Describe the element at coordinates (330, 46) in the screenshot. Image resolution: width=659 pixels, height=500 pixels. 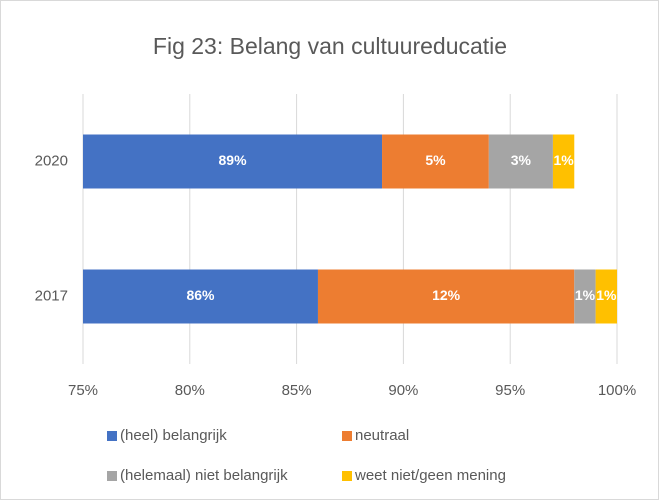
I see `chart-title: Fig 23: Belang van cultuureducatie` at that location.